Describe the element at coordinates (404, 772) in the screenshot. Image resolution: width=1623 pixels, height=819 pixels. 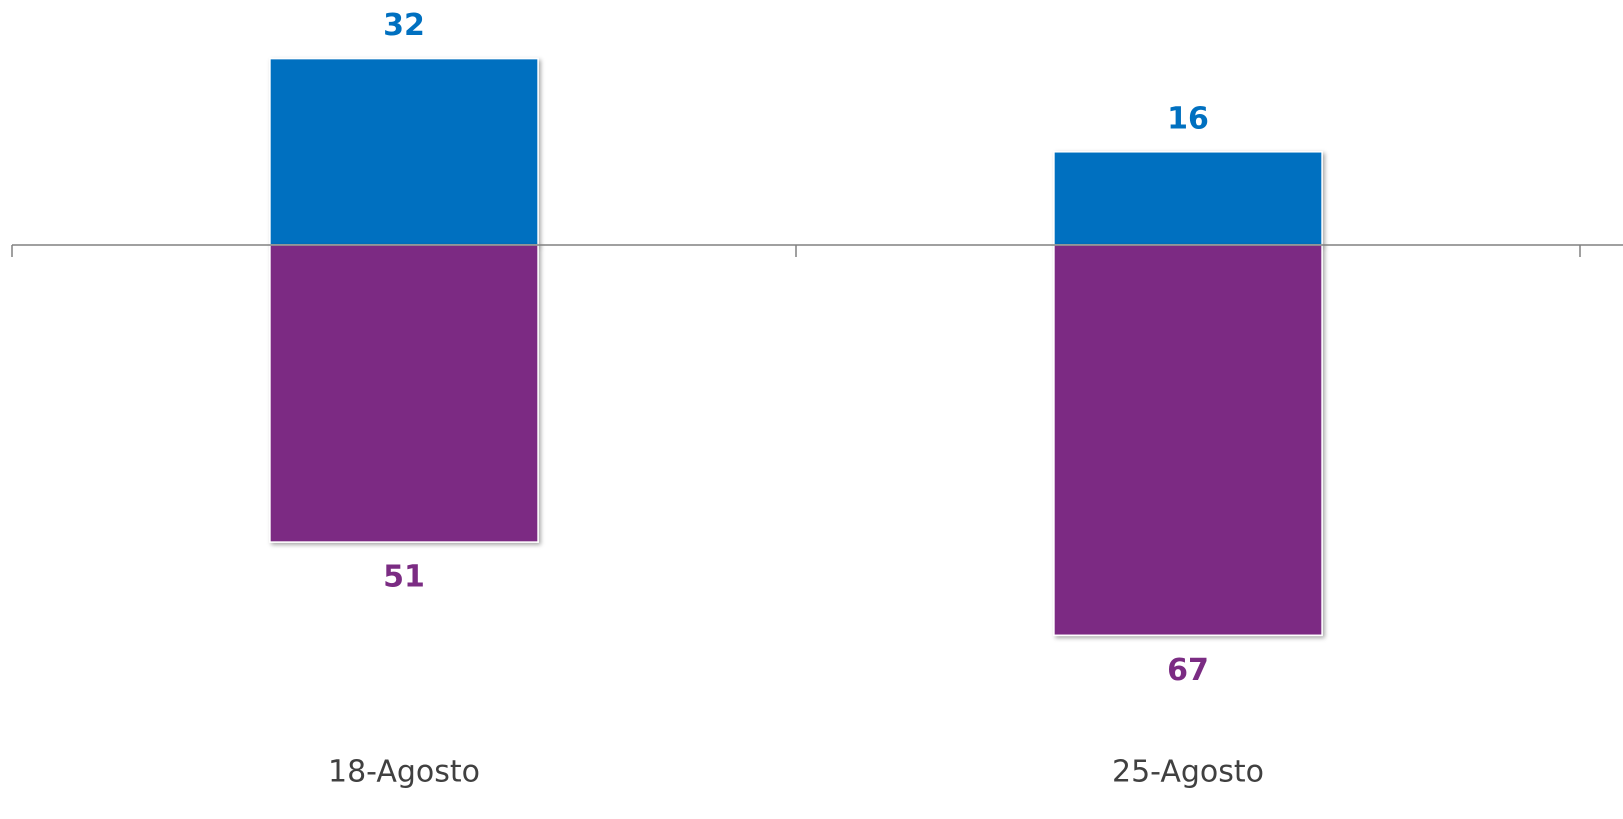
I see `x-tick-label: 18-Agosto` at that location.